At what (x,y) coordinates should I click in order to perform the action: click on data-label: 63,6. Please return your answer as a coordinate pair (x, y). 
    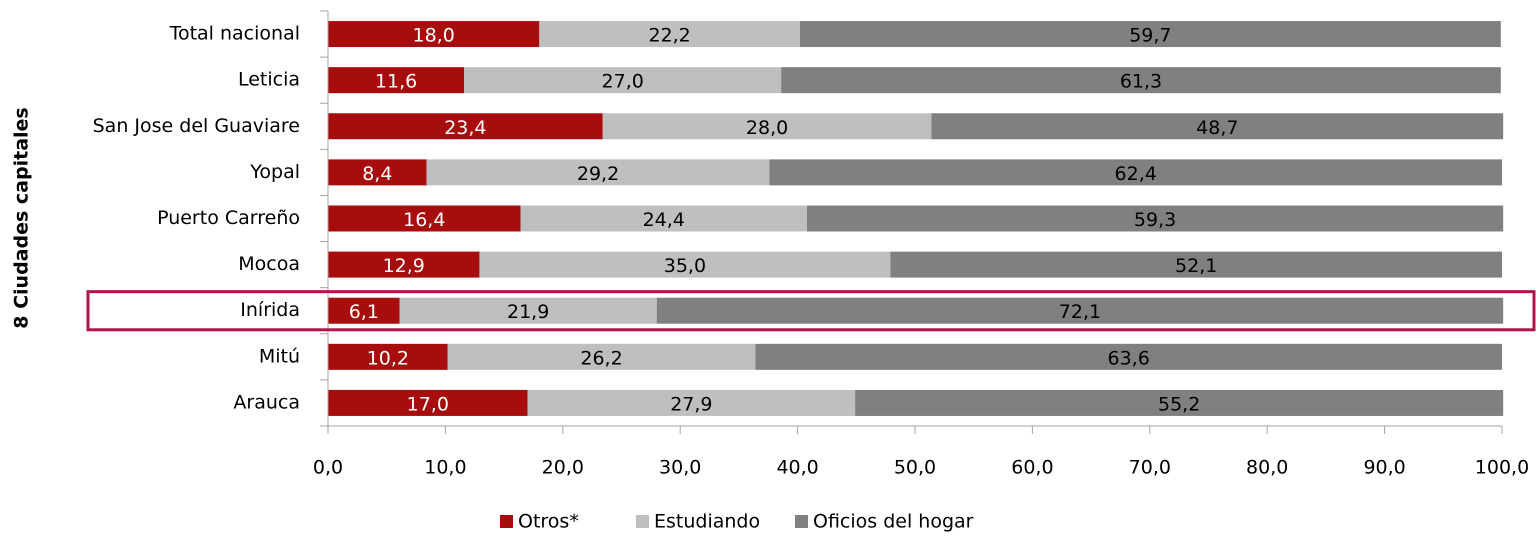
    Looking at the image, I should click on (1129, 358).